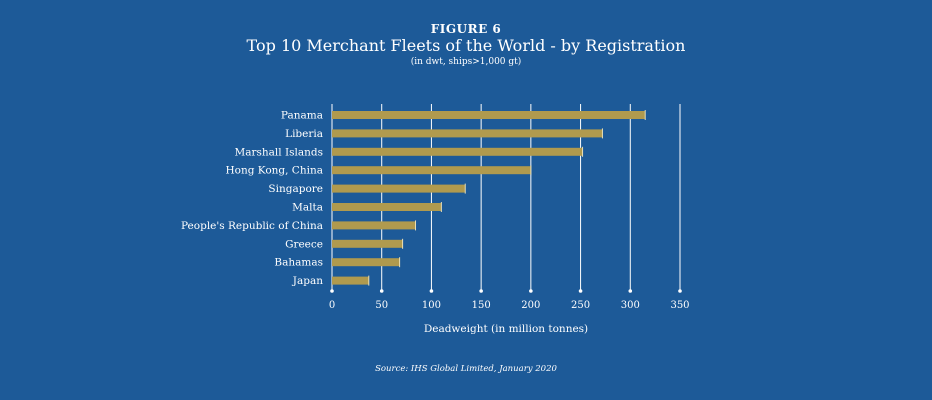  I want to click on category-label: Malta, so click(307, 208).